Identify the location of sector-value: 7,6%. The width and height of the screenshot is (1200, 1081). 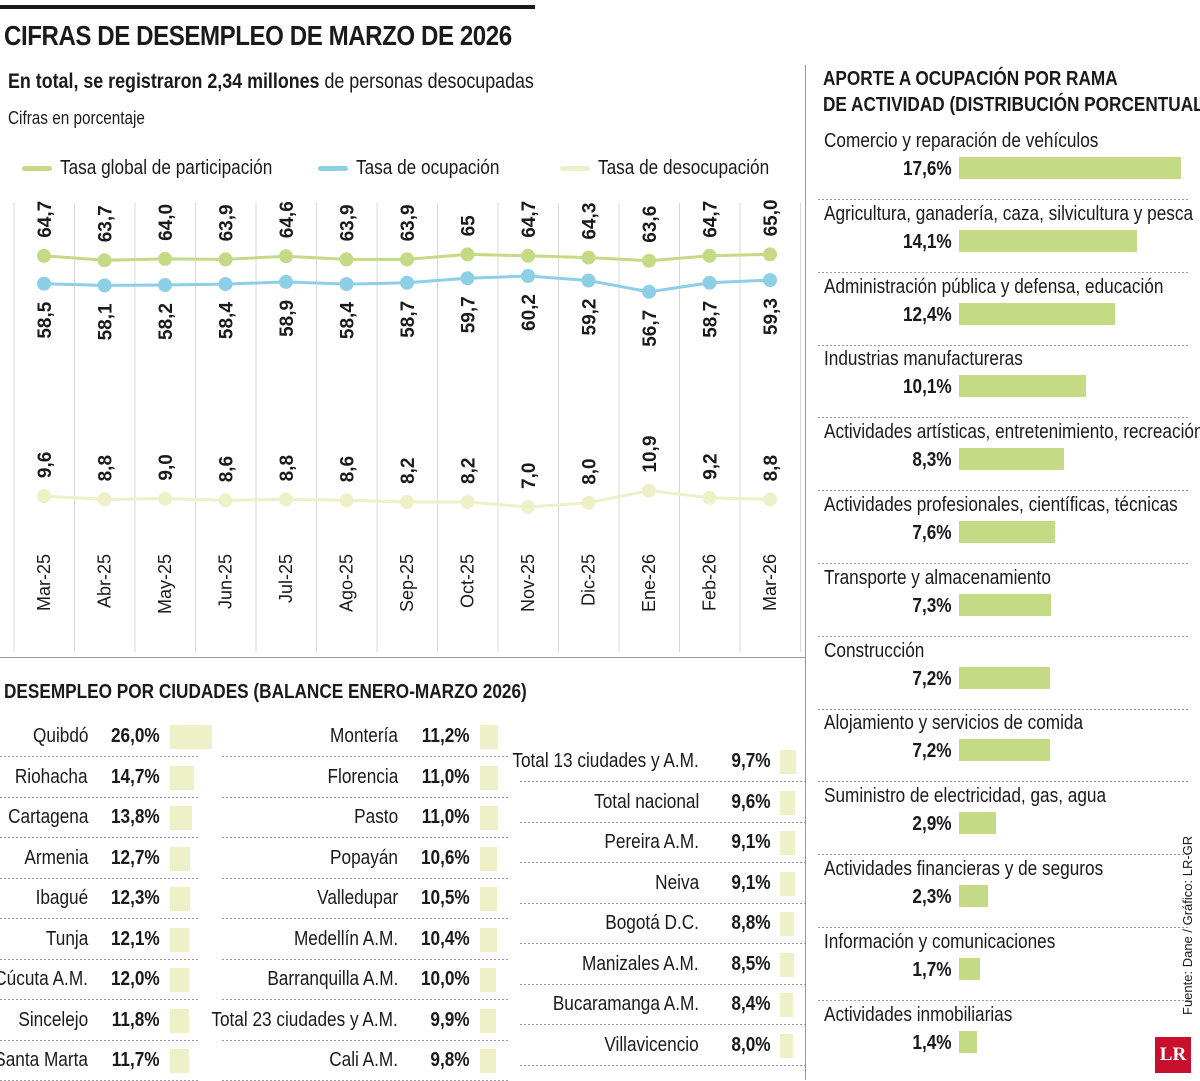
(932, 533).